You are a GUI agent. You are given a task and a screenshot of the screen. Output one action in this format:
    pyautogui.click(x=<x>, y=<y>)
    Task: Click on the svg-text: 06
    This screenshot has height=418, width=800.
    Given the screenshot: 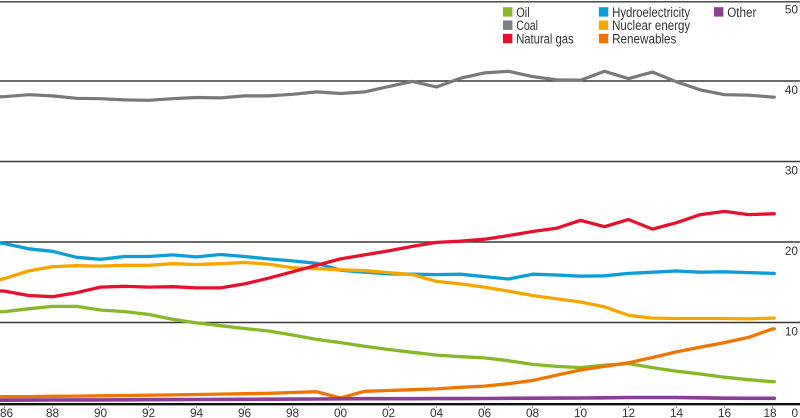 What is the action you would take?
    pyautogui.click(x=485, y=412)
    